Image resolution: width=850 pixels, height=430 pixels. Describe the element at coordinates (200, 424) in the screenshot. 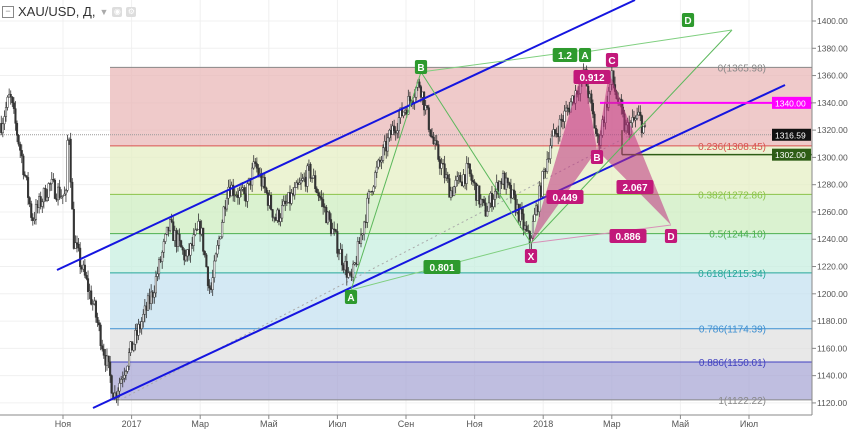

I see `x-tick-label: Мар` at that location.